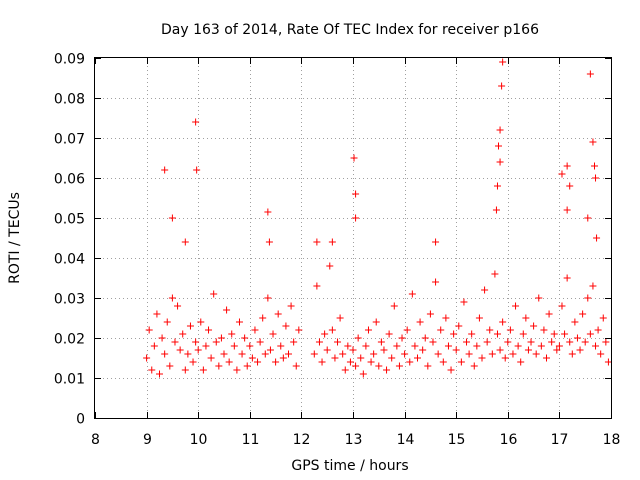 The width and height of the screenshot is (640, 480). What do you see at coordinates (69, 260) in the screenshot?
I see `y-tick-label: 0.04` at bounding box center [69, 260].